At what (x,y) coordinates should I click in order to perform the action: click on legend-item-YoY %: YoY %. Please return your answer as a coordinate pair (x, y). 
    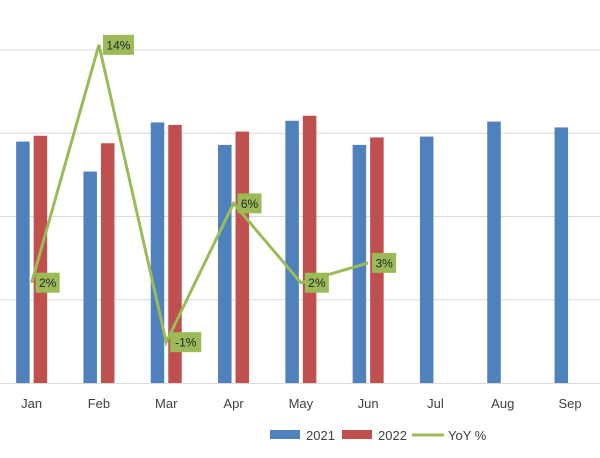
    Looking at the image, I should click on (449, 435).